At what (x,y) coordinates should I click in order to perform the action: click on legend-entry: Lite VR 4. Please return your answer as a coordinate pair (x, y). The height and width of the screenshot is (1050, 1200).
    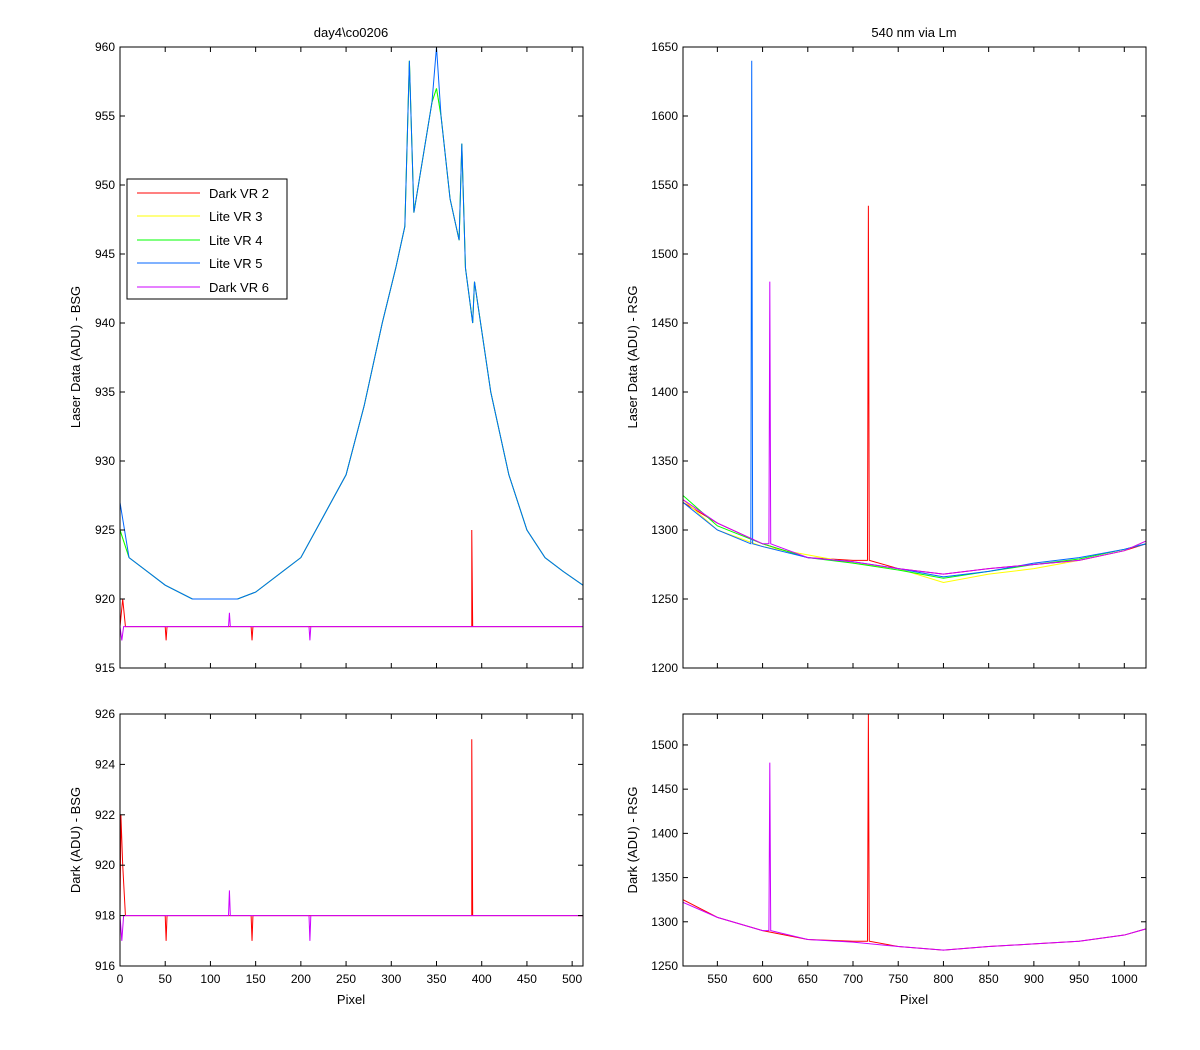
    Looking at the image, I should click on (199, 240).